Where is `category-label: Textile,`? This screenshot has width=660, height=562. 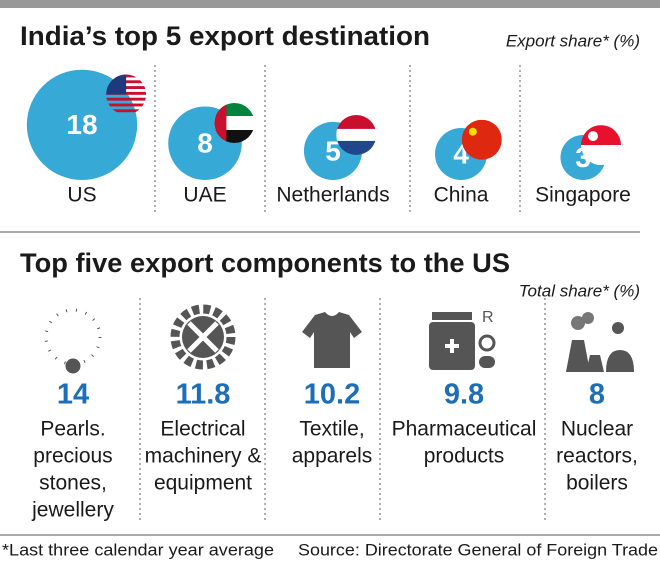 category-label: Textile, is located at coordinates (331, 429).